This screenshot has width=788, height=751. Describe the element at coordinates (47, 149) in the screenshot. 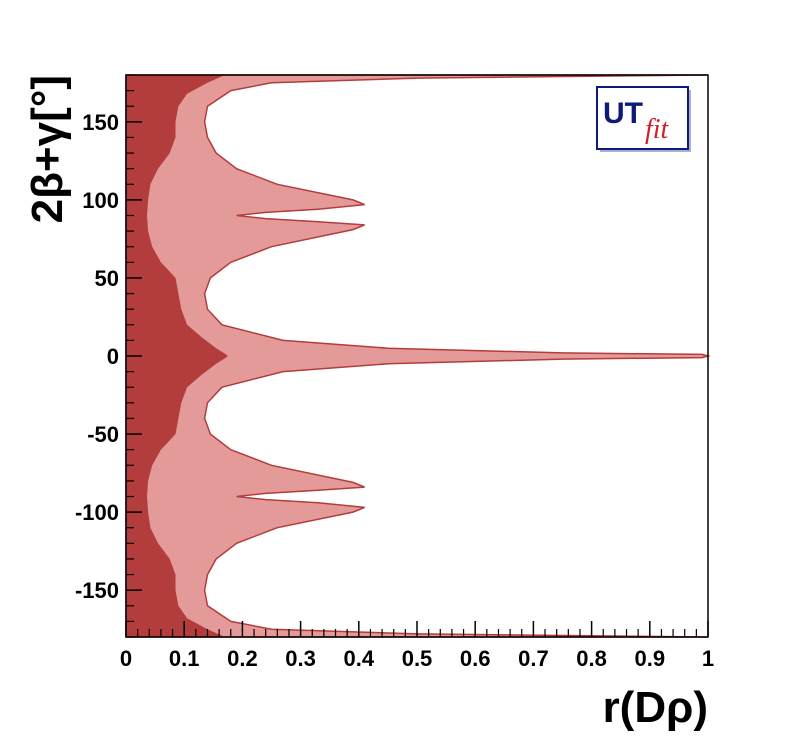

I see `y-axis-title: 2β+γ[°]` at that location.